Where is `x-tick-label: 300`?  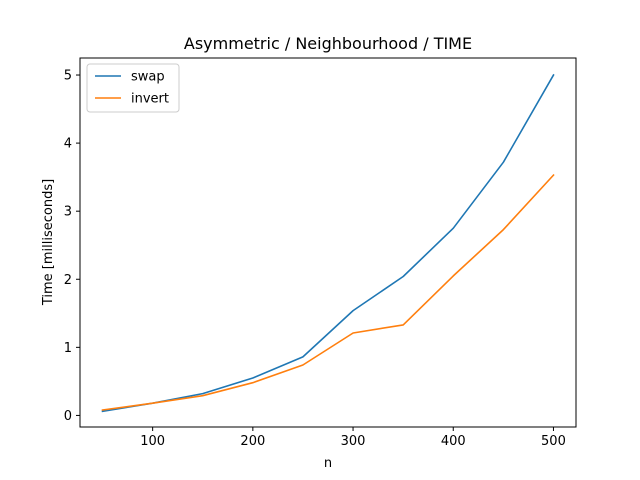 x-tick-label: 300 is located at coordinates (353, 441).